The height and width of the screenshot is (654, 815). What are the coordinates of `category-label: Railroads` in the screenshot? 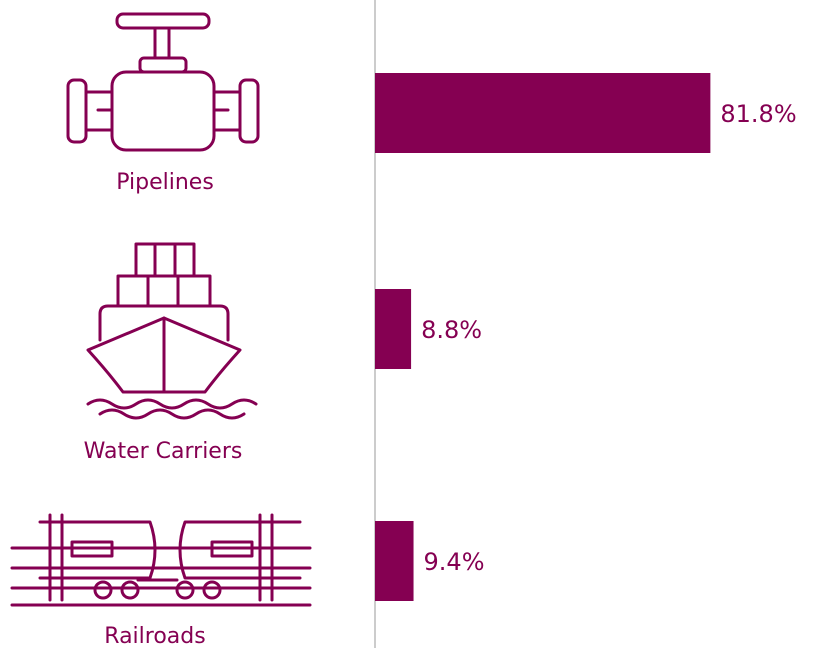 It's located at (154, 636).